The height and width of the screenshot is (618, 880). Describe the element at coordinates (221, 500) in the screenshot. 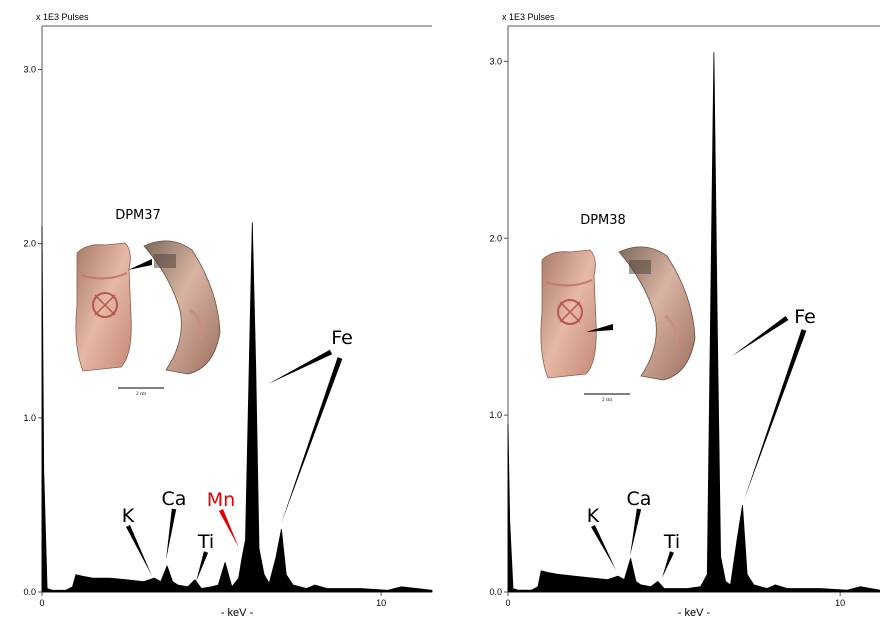

I see `element-label-mn: Mn` at that location.